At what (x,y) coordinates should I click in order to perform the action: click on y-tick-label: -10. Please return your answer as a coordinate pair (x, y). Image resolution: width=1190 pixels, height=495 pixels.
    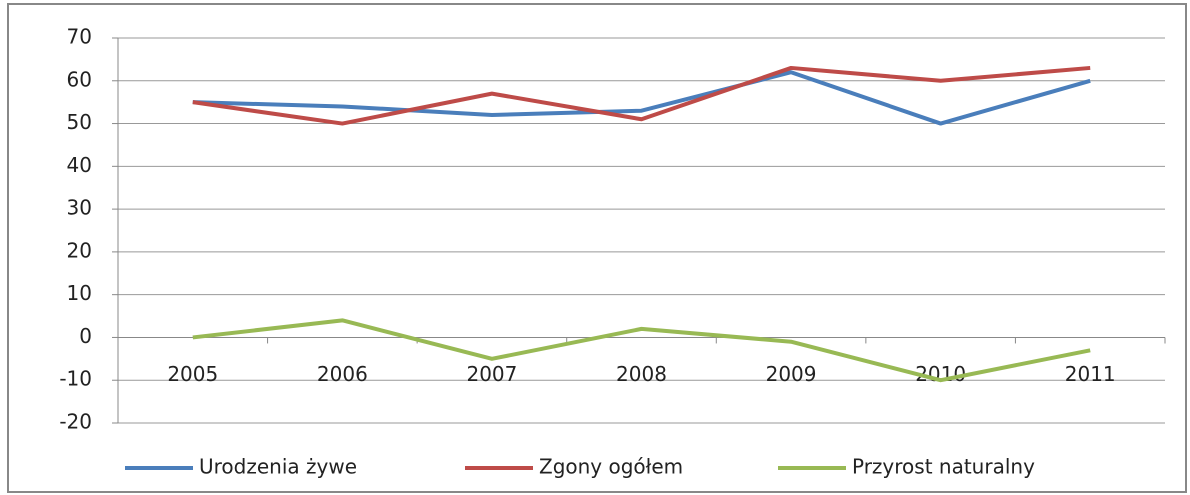
    Looking at the image, I should click on (75, 379).